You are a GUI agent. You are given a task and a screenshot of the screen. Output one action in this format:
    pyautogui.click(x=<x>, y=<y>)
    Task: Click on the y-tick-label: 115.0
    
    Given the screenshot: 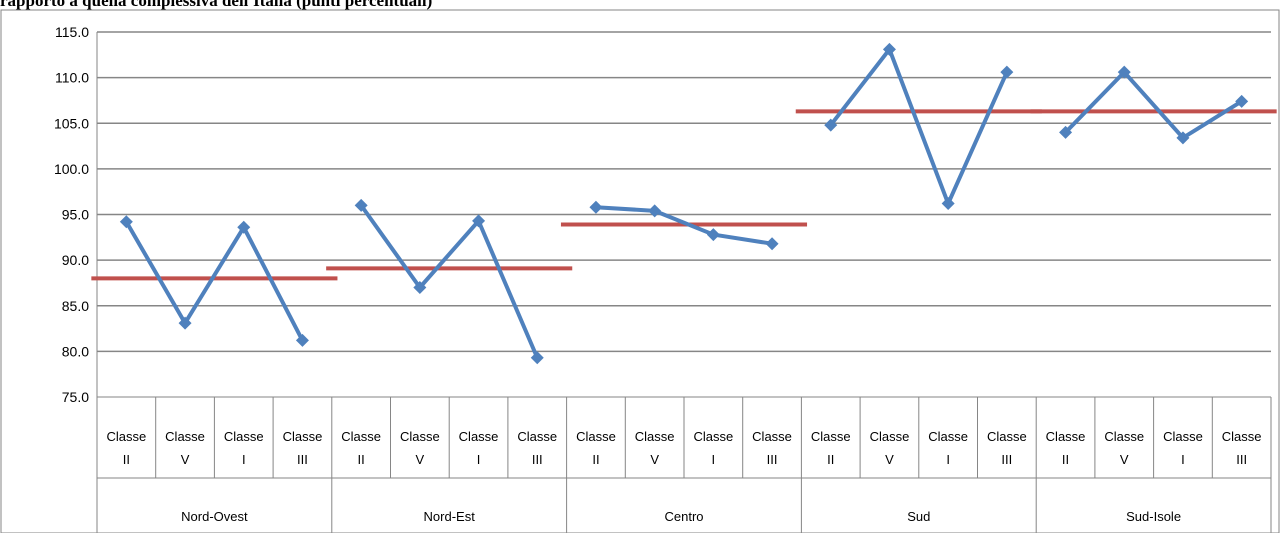 What is the action you would take?
    pyautogui.click(x=72, y=32)
    